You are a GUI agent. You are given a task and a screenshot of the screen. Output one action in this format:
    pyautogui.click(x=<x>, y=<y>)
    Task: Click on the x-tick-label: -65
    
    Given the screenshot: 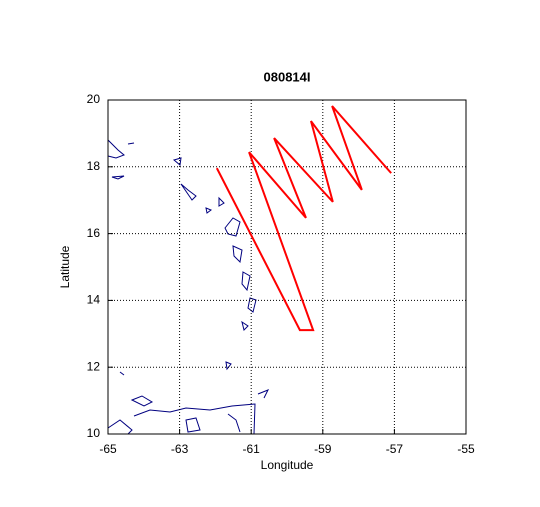 What is the action you would take?
    pyautogui.click(x=108, y=449)
    